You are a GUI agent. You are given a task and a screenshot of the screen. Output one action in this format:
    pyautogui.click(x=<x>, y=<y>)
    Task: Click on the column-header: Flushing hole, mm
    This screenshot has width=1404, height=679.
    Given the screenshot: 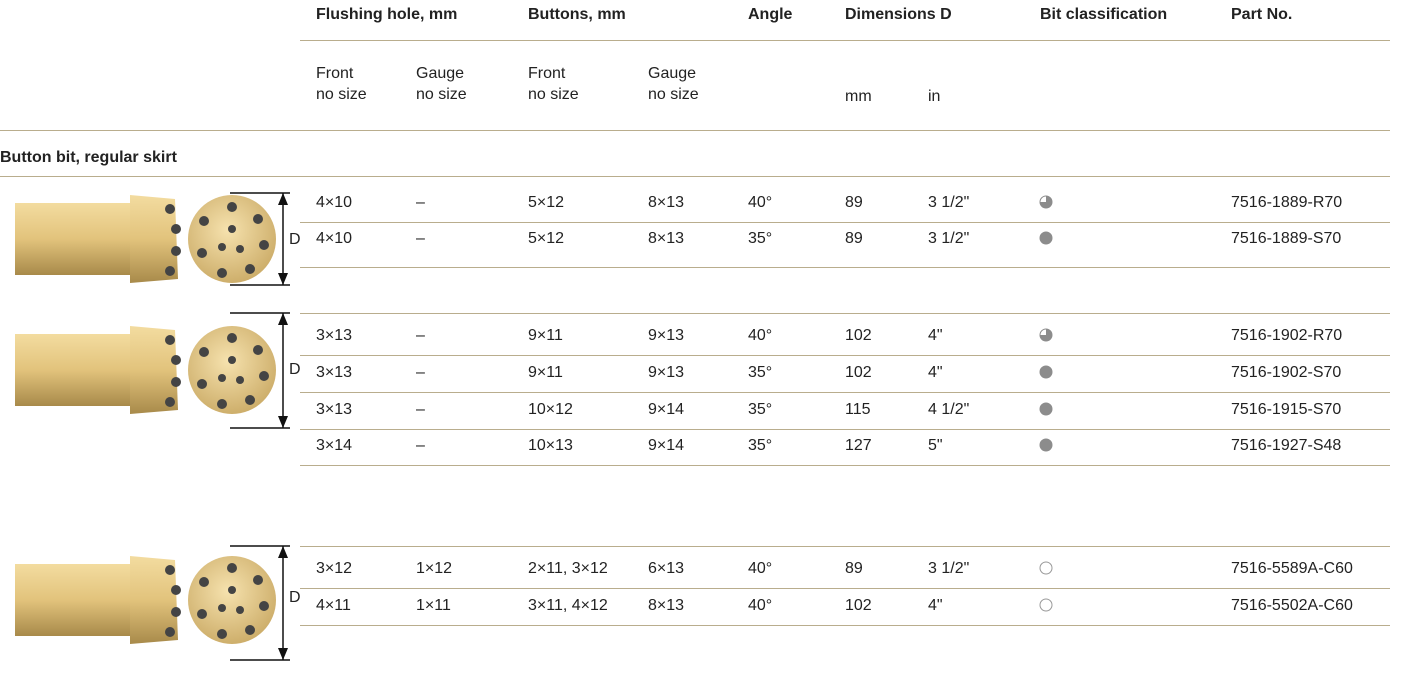 What is the action you would take?
    pyautogui.click(x=387, y=14)
    